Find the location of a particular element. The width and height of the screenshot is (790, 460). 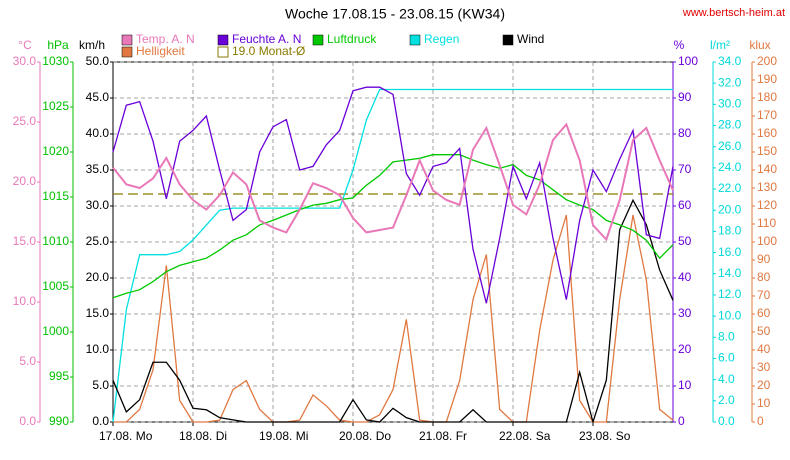

y-tick-label: 180 is located at coordinates (767, 97).